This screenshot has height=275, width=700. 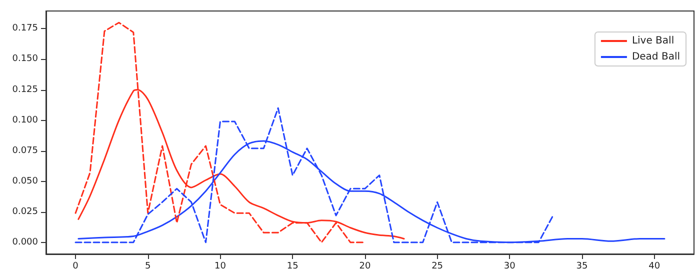 I want to click on x-tick-label: 35, so click(x=582, y=267).